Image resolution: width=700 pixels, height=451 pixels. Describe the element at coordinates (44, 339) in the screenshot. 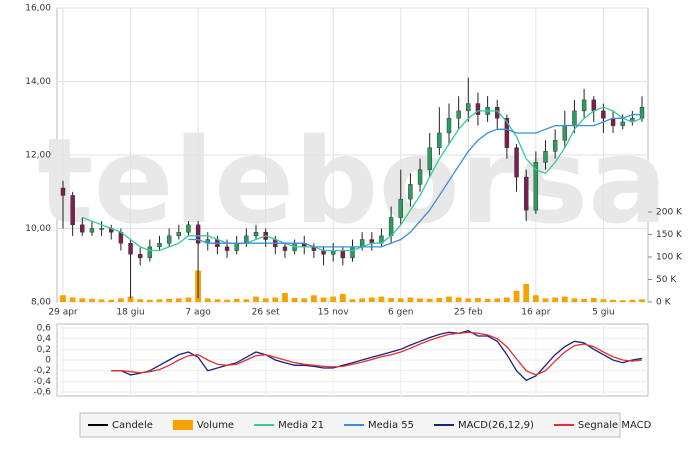

I see `y-tick-label: 0,4` at that location.